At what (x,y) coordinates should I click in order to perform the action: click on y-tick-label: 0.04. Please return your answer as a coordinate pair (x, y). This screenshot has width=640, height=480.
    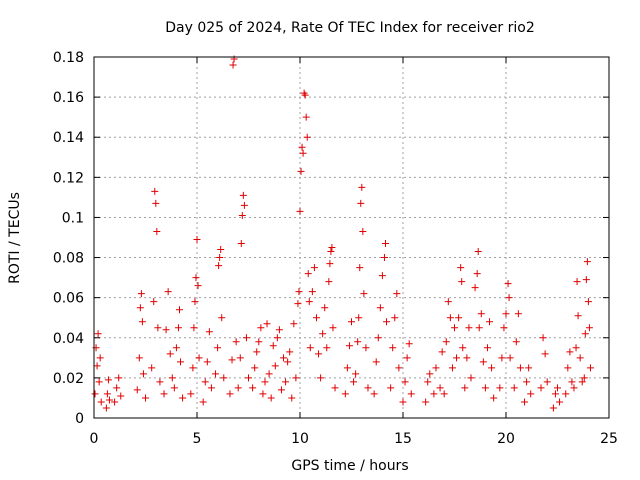
    Looking at the image, I should click on (68, 339).